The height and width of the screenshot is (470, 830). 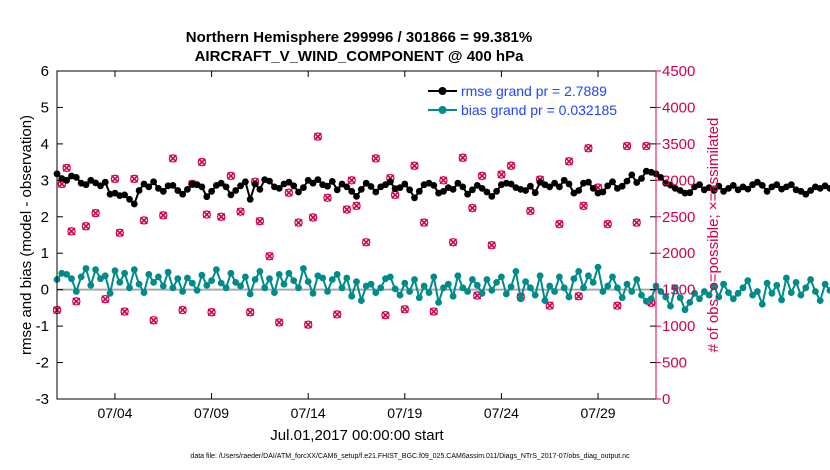 What do you see at coordinates (45, 71) in the screenshot?
I see `y-tick-label: 6` at bounding box center [45, 71].